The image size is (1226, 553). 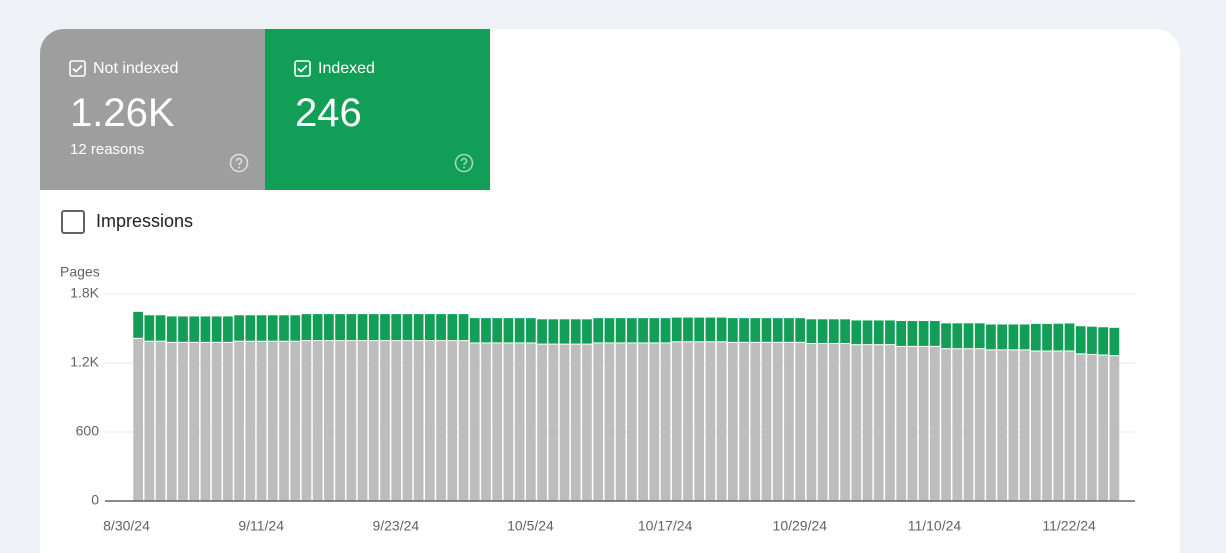 I want to click on y-tick-label: 1.8K, so click(x=84, y=293).